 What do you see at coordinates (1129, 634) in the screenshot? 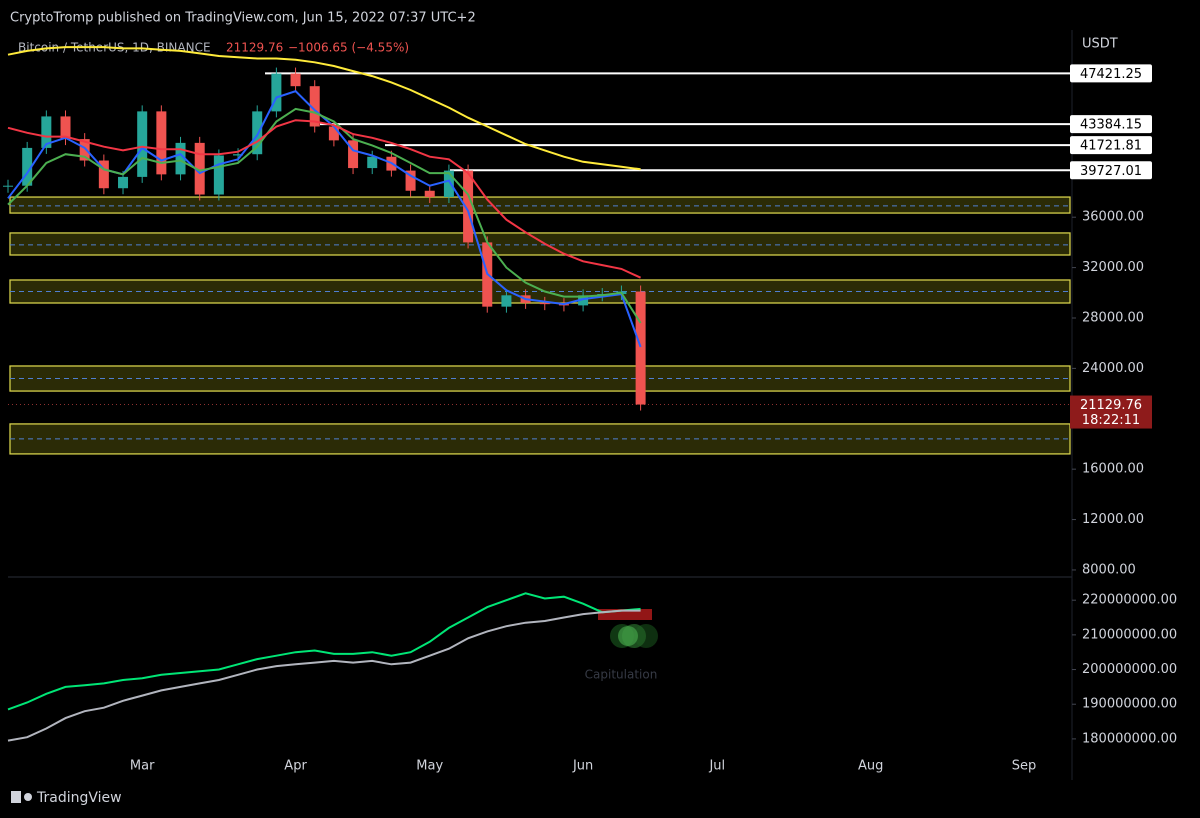
I see `y-tick-label: 210000000.00` at bounding box center [1129, 634].